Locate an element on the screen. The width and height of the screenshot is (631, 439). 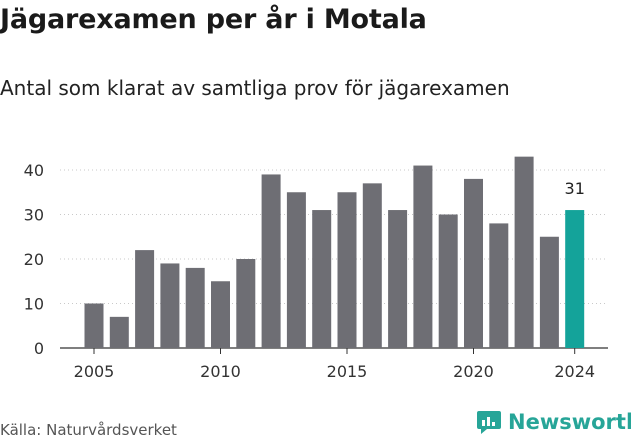
bar-2006 is located at coordinates (119, 332).